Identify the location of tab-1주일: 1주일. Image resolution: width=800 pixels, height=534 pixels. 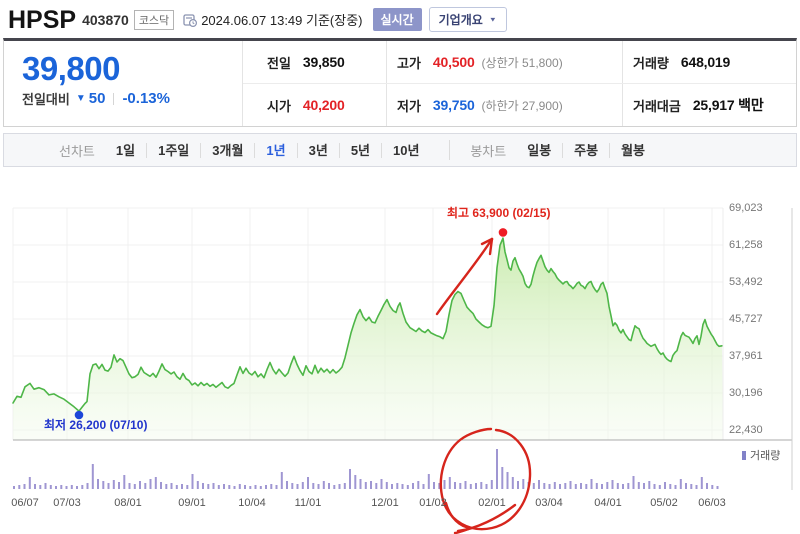
(173, 150).